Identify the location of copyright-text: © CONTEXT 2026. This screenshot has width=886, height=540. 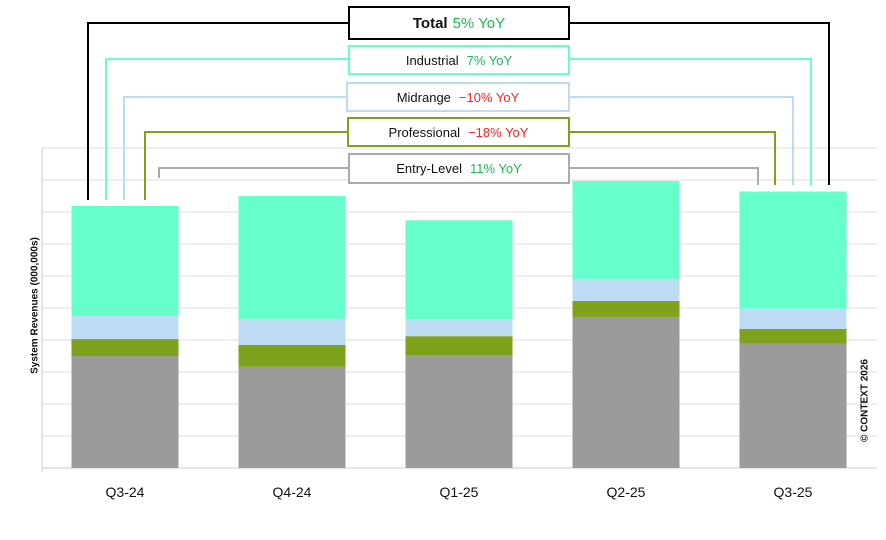
(865, 400).